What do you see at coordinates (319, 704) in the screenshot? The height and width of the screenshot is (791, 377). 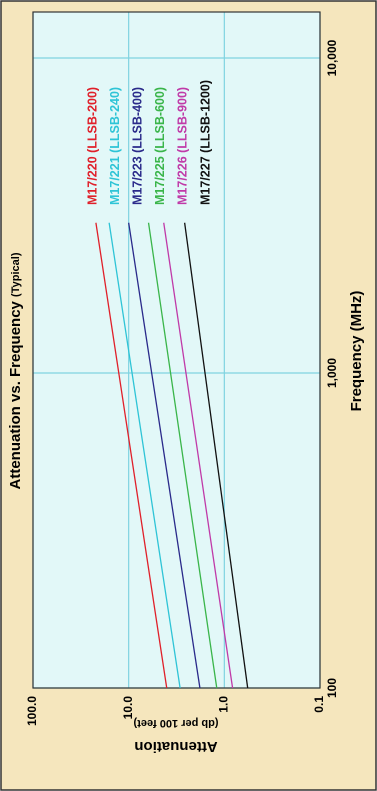 I see `y-tick-label: 0.1` at bounding box center [319, 704].